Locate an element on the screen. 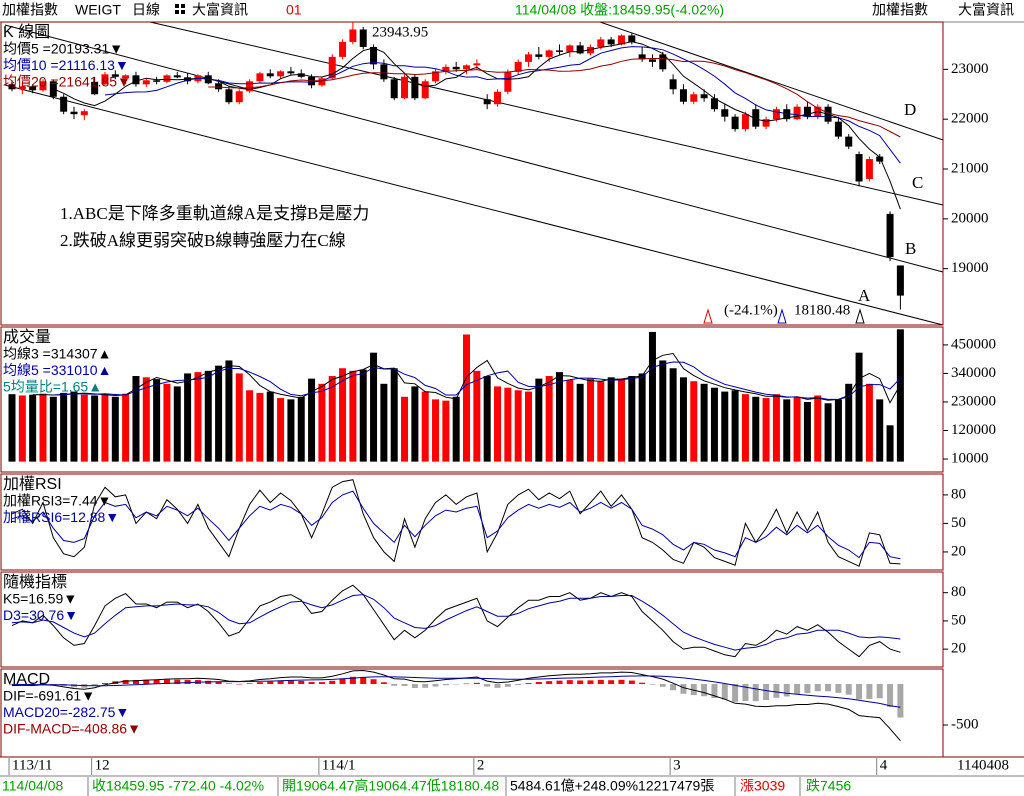 This screenshot has height=796, width=1024. legend-entry: DIF-MACD=-408.86▼ is located at coordinates (72, 729).